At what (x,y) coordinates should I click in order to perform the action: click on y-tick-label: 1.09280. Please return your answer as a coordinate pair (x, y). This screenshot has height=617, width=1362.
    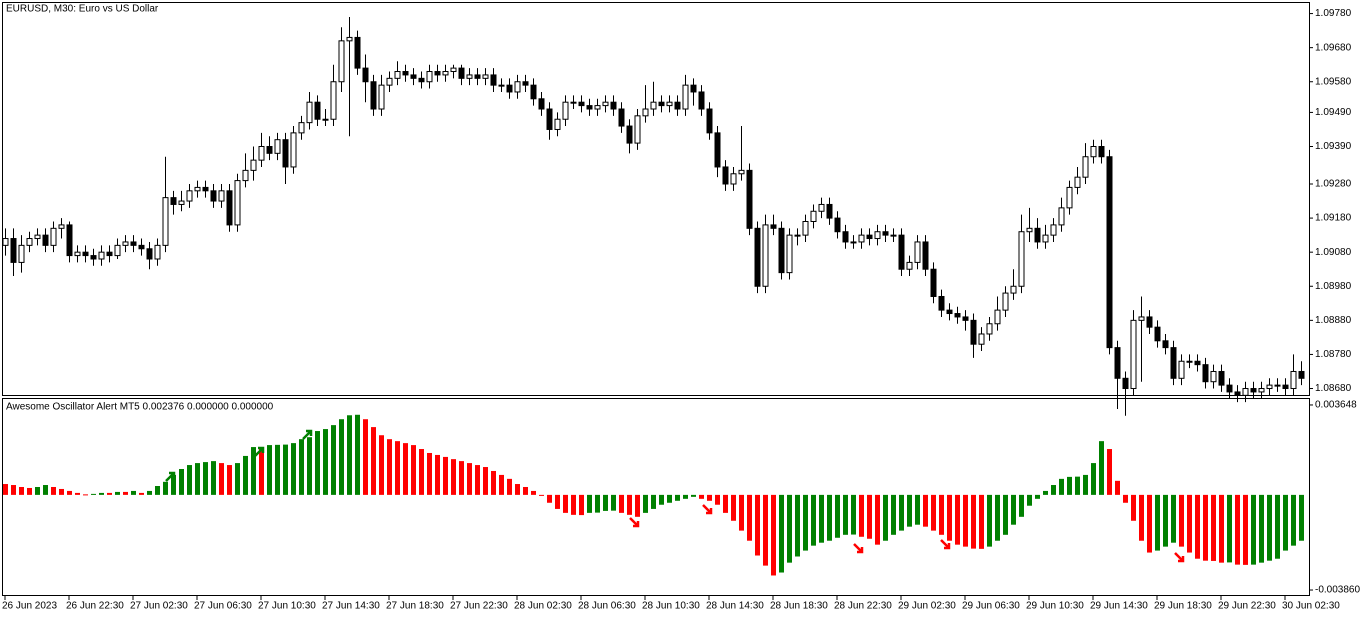
    Looking at the image, I should click on (1333, 184).